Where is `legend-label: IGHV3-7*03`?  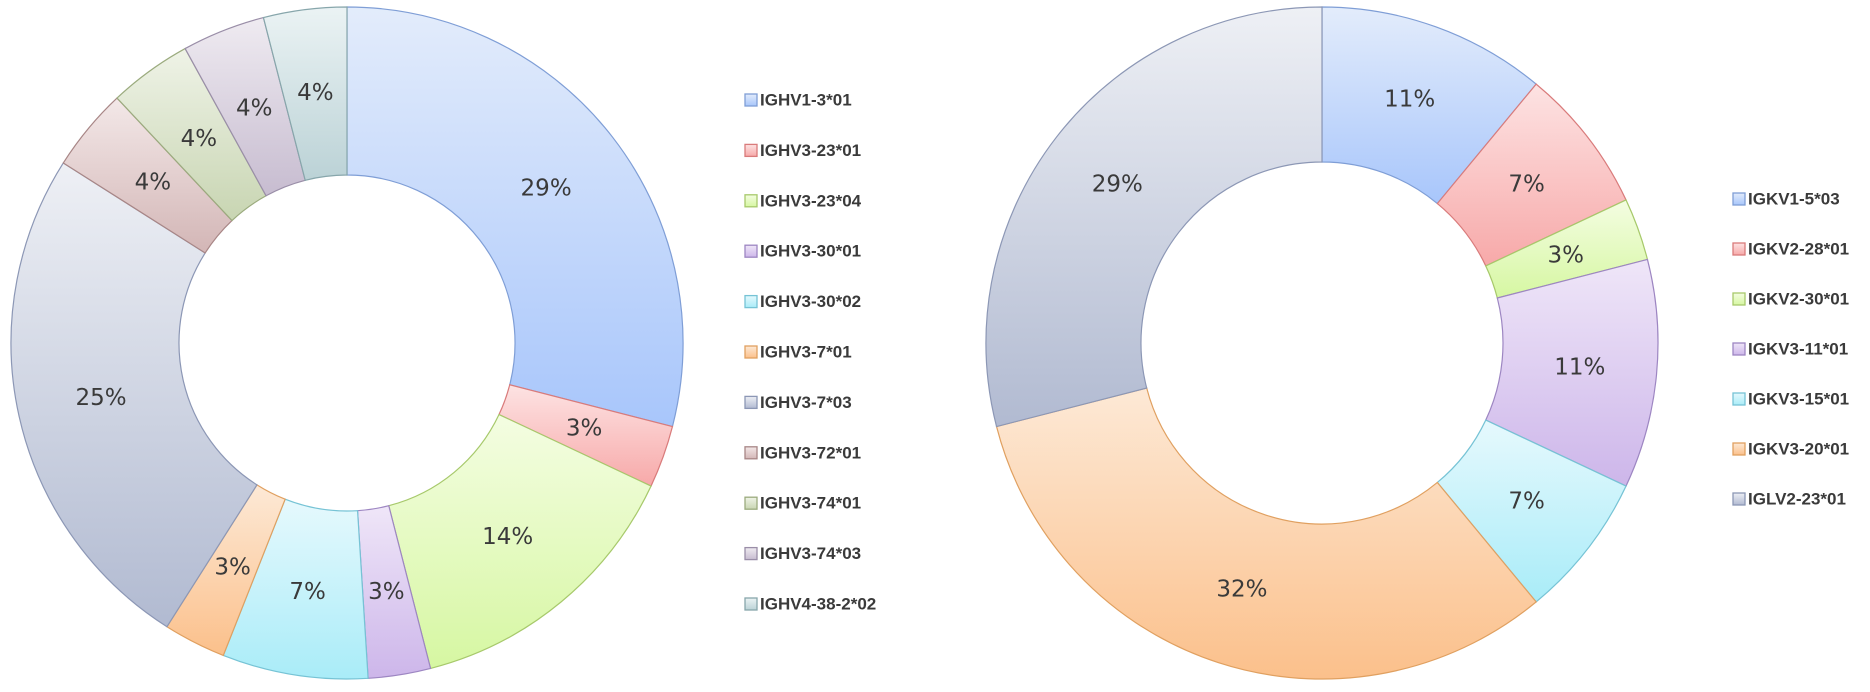
legend-label: IGHV3-7*03 is located at coordinates (806, 402).